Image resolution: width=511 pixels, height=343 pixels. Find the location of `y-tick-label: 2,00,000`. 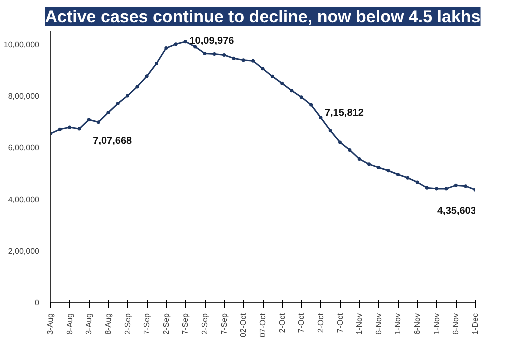

y-tick-label: 2,00,000 is located at coordinates (24, 251).